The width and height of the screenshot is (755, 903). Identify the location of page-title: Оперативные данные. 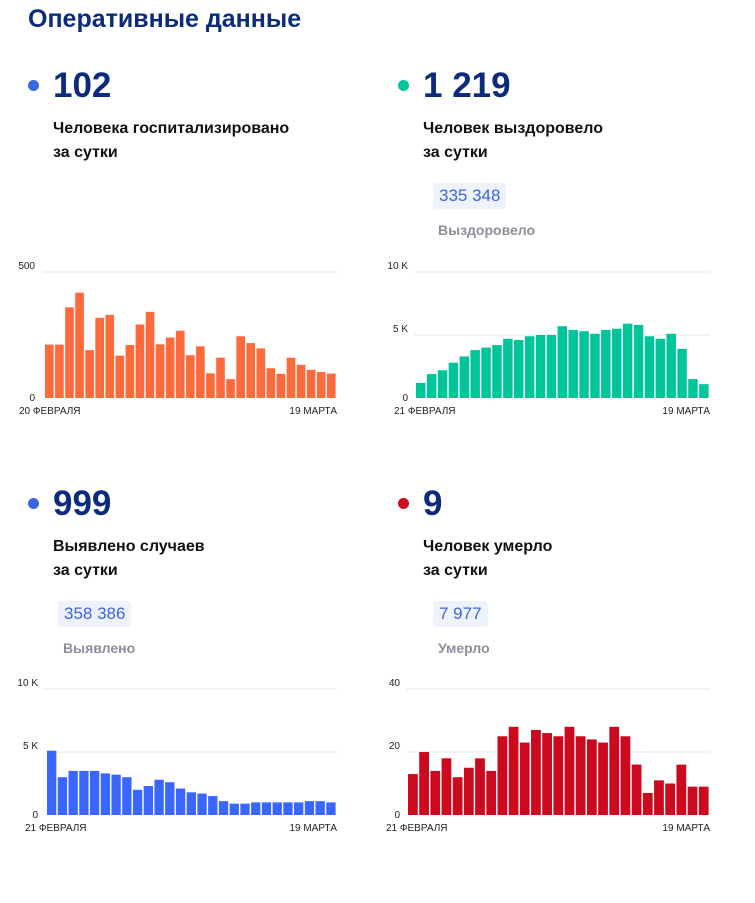
(165, 19).